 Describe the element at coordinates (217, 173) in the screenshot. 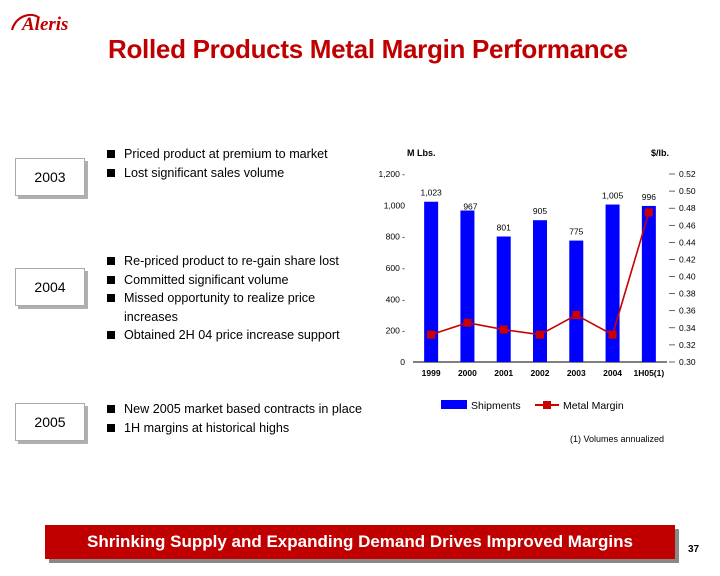

I see `list-item: Lost significant sales volume` at that location.